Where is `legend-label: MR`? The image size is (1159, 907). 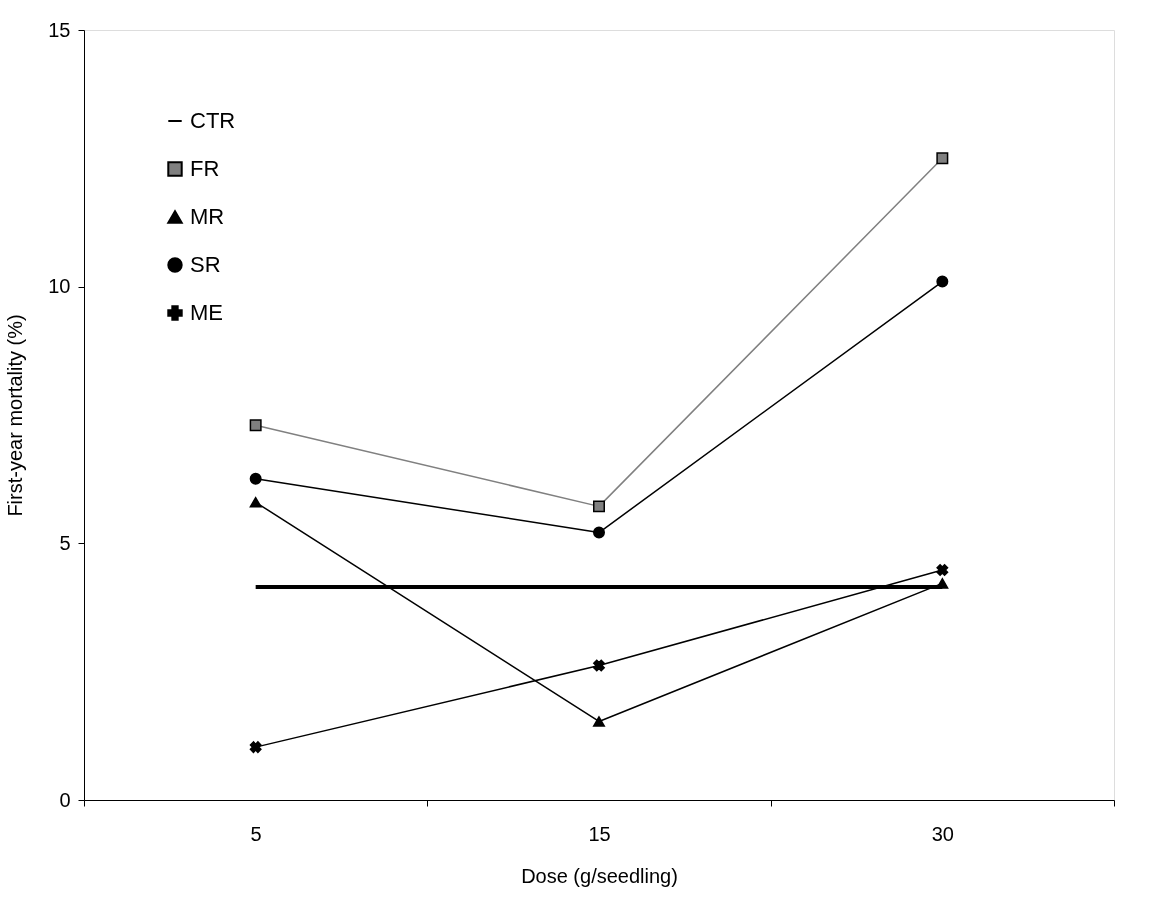 legend-label: MR is located at coordinates (207, 216).